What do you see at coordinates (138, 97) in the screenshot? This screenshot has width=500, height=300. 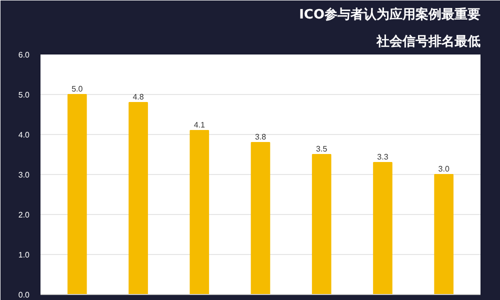 I see `data-label: 4.8` at bounding box center [138, 97].